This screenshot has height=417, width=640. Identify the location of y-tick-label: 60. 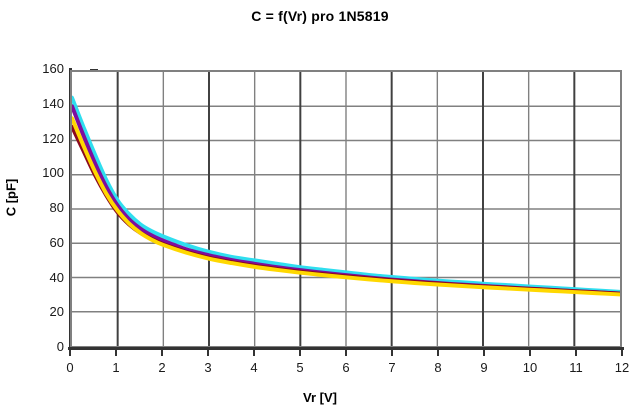
(56, 242).